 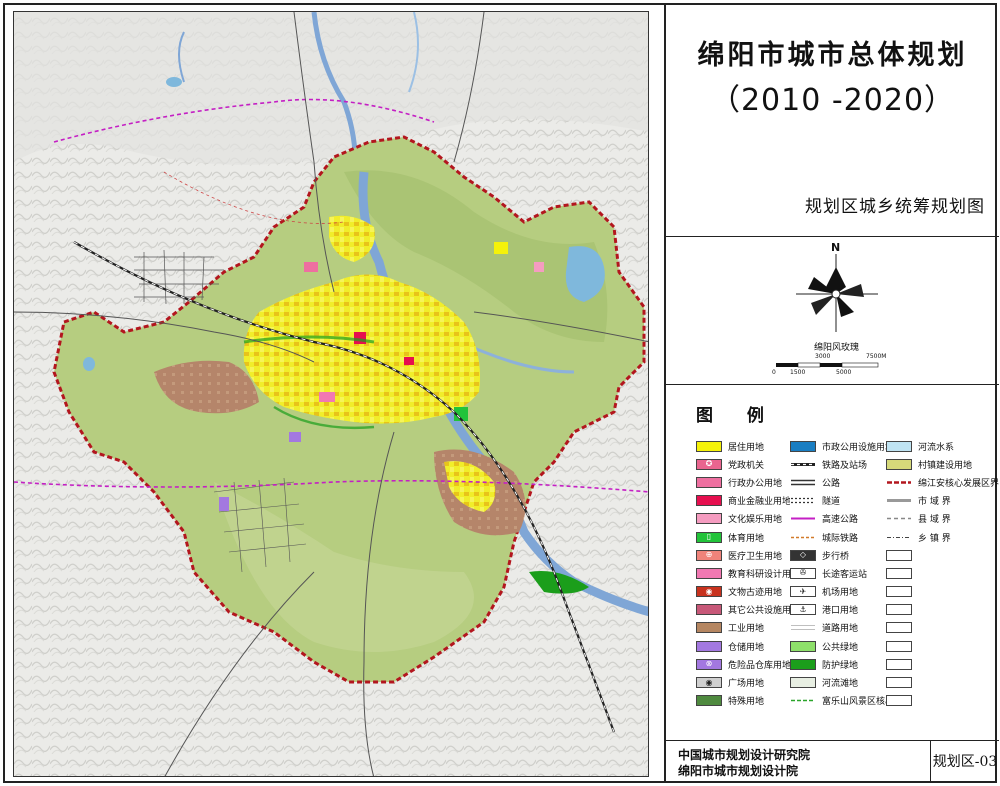 I want to click on airport-icon: ✈, so click(x=803, y=592).